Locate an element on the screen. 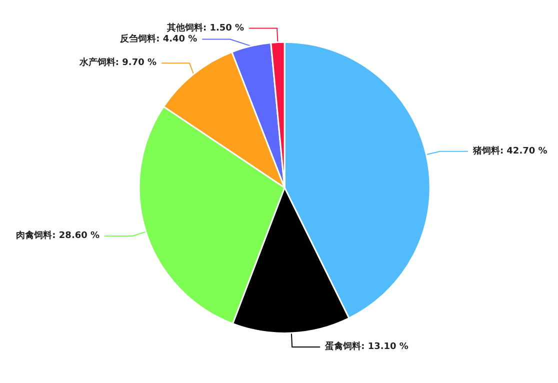 Image resolution: width=558 pixels, height=383 pixels. slice-label: 其他饲料: 1.50 % is located at coordinates (205, 28).